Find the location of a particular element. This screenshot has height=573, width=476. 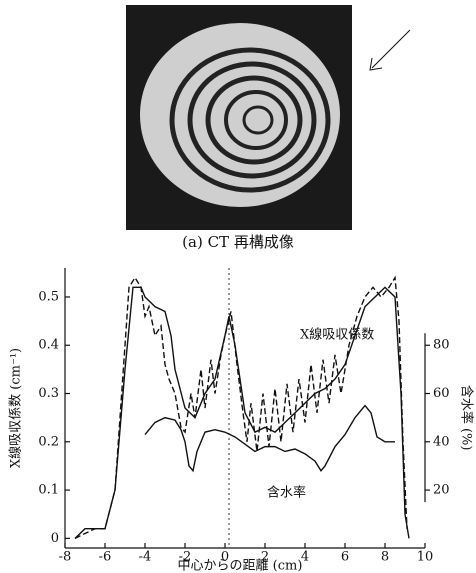

caption: (a) CT 再構成像 is located at coordinates (238, 242).